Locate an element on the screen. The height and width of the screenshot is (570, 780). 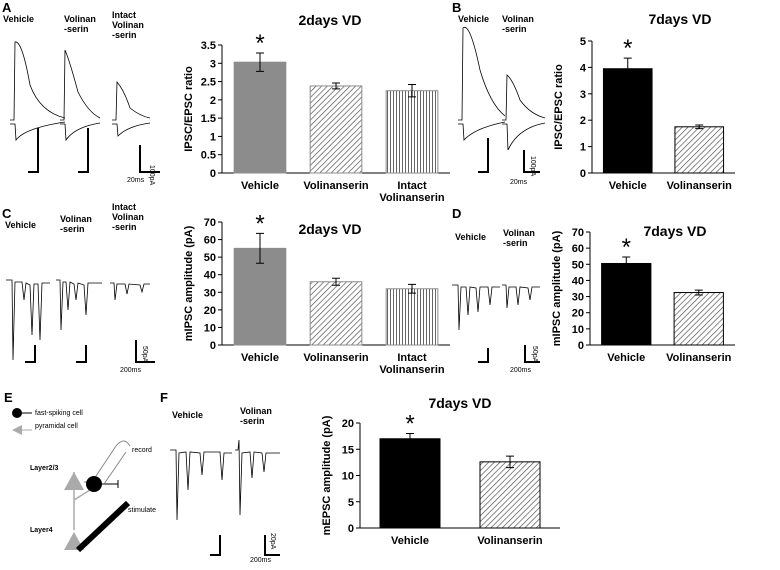
y-tick-label: 5 is located at coordinates (351, 503).